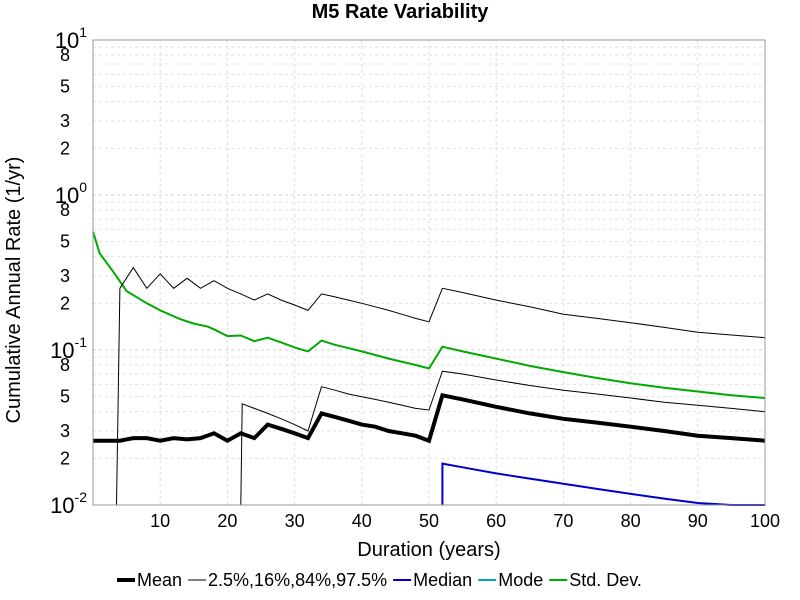 The image size is (800, 600). I want to click on y-decade-label: 10-1, so click(68, 348).